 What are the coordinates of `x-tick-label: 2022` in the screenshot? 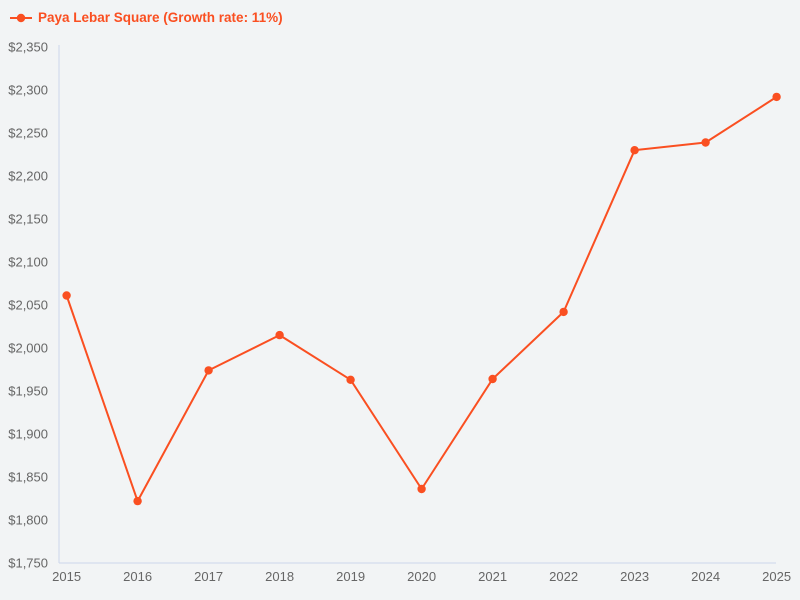 It's located at (563, 576).